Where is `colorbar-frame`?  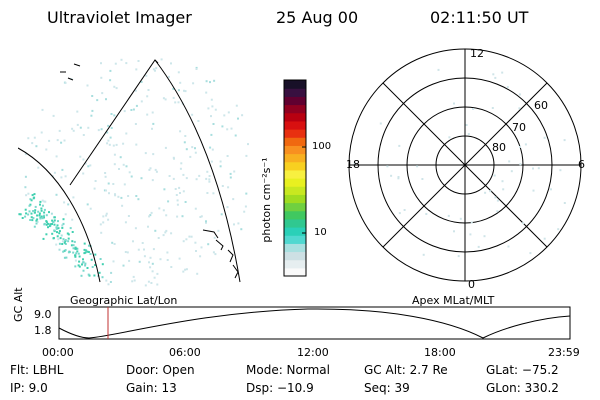 colorbar-frame is located at coordinates (295, 178).